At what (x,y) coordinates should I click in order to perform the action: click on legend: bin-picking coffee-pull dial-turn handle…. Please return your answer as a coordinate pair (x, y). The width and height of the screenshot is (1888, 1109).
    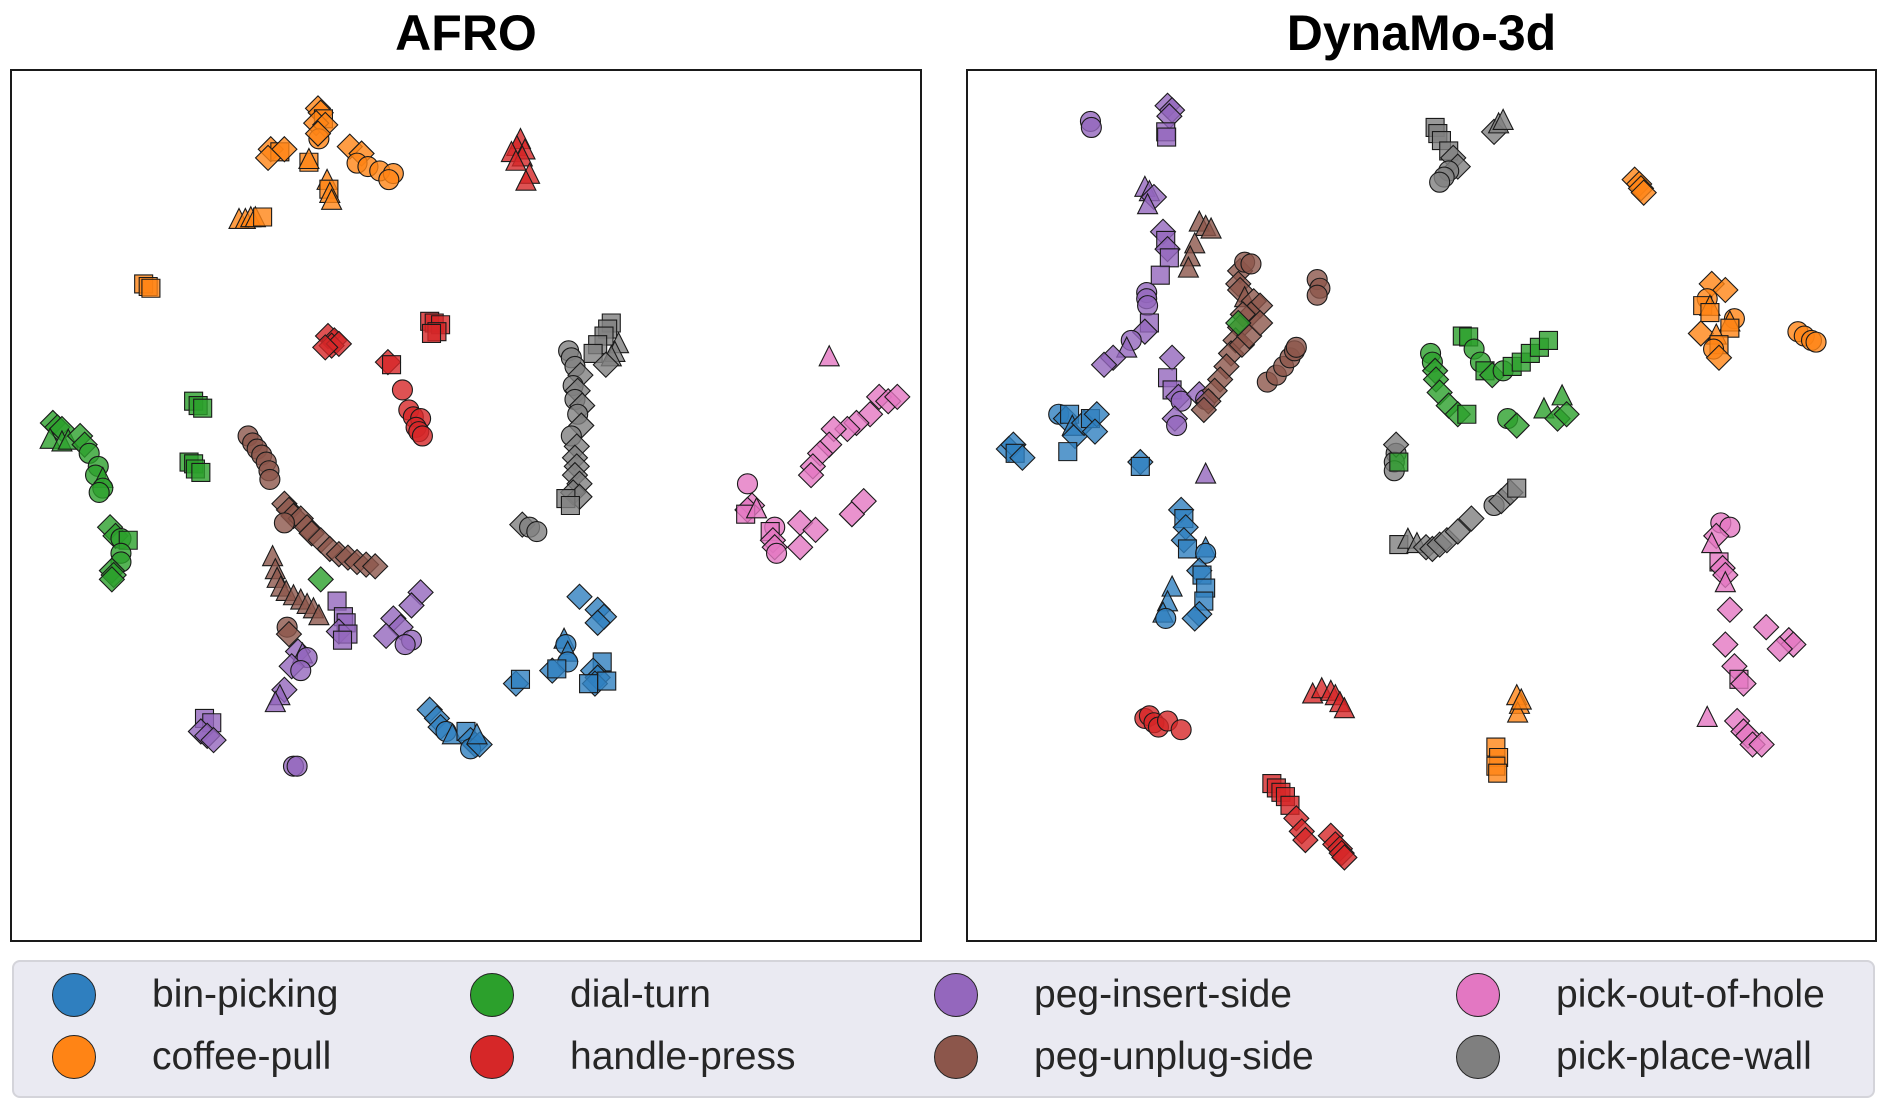
    Looking at the image, I should click on (943, 1029).